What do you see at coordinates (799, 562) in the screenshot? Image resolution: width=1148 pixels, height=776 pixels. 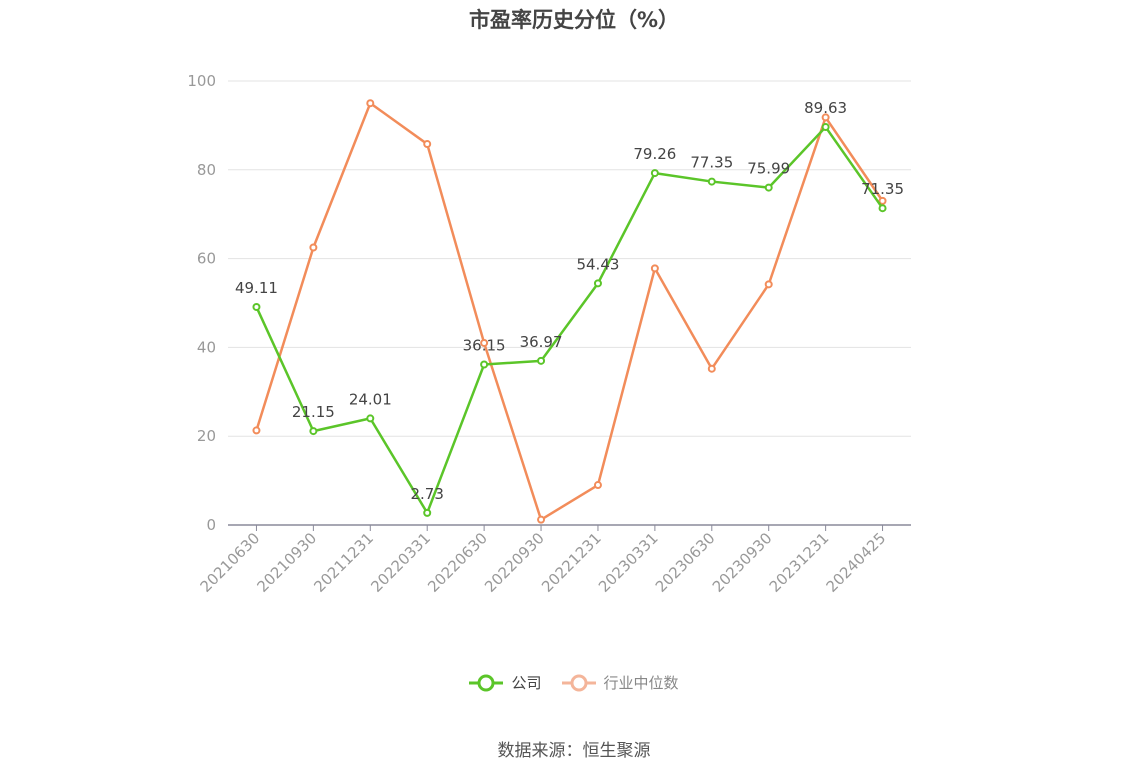 I see `x-tick-label: 20231231` at bounding box center [799, 562].